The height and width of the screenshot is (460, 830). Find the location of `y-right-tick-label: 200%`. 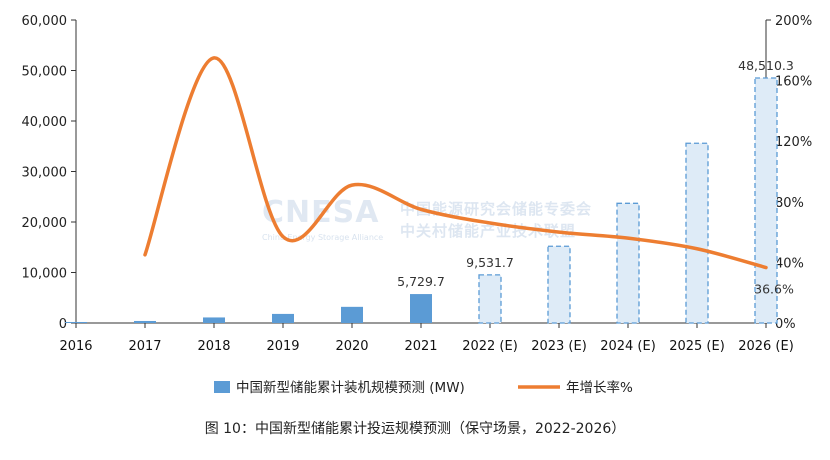

y-right-tick-label: 200% is located at coordinates (793, 21).